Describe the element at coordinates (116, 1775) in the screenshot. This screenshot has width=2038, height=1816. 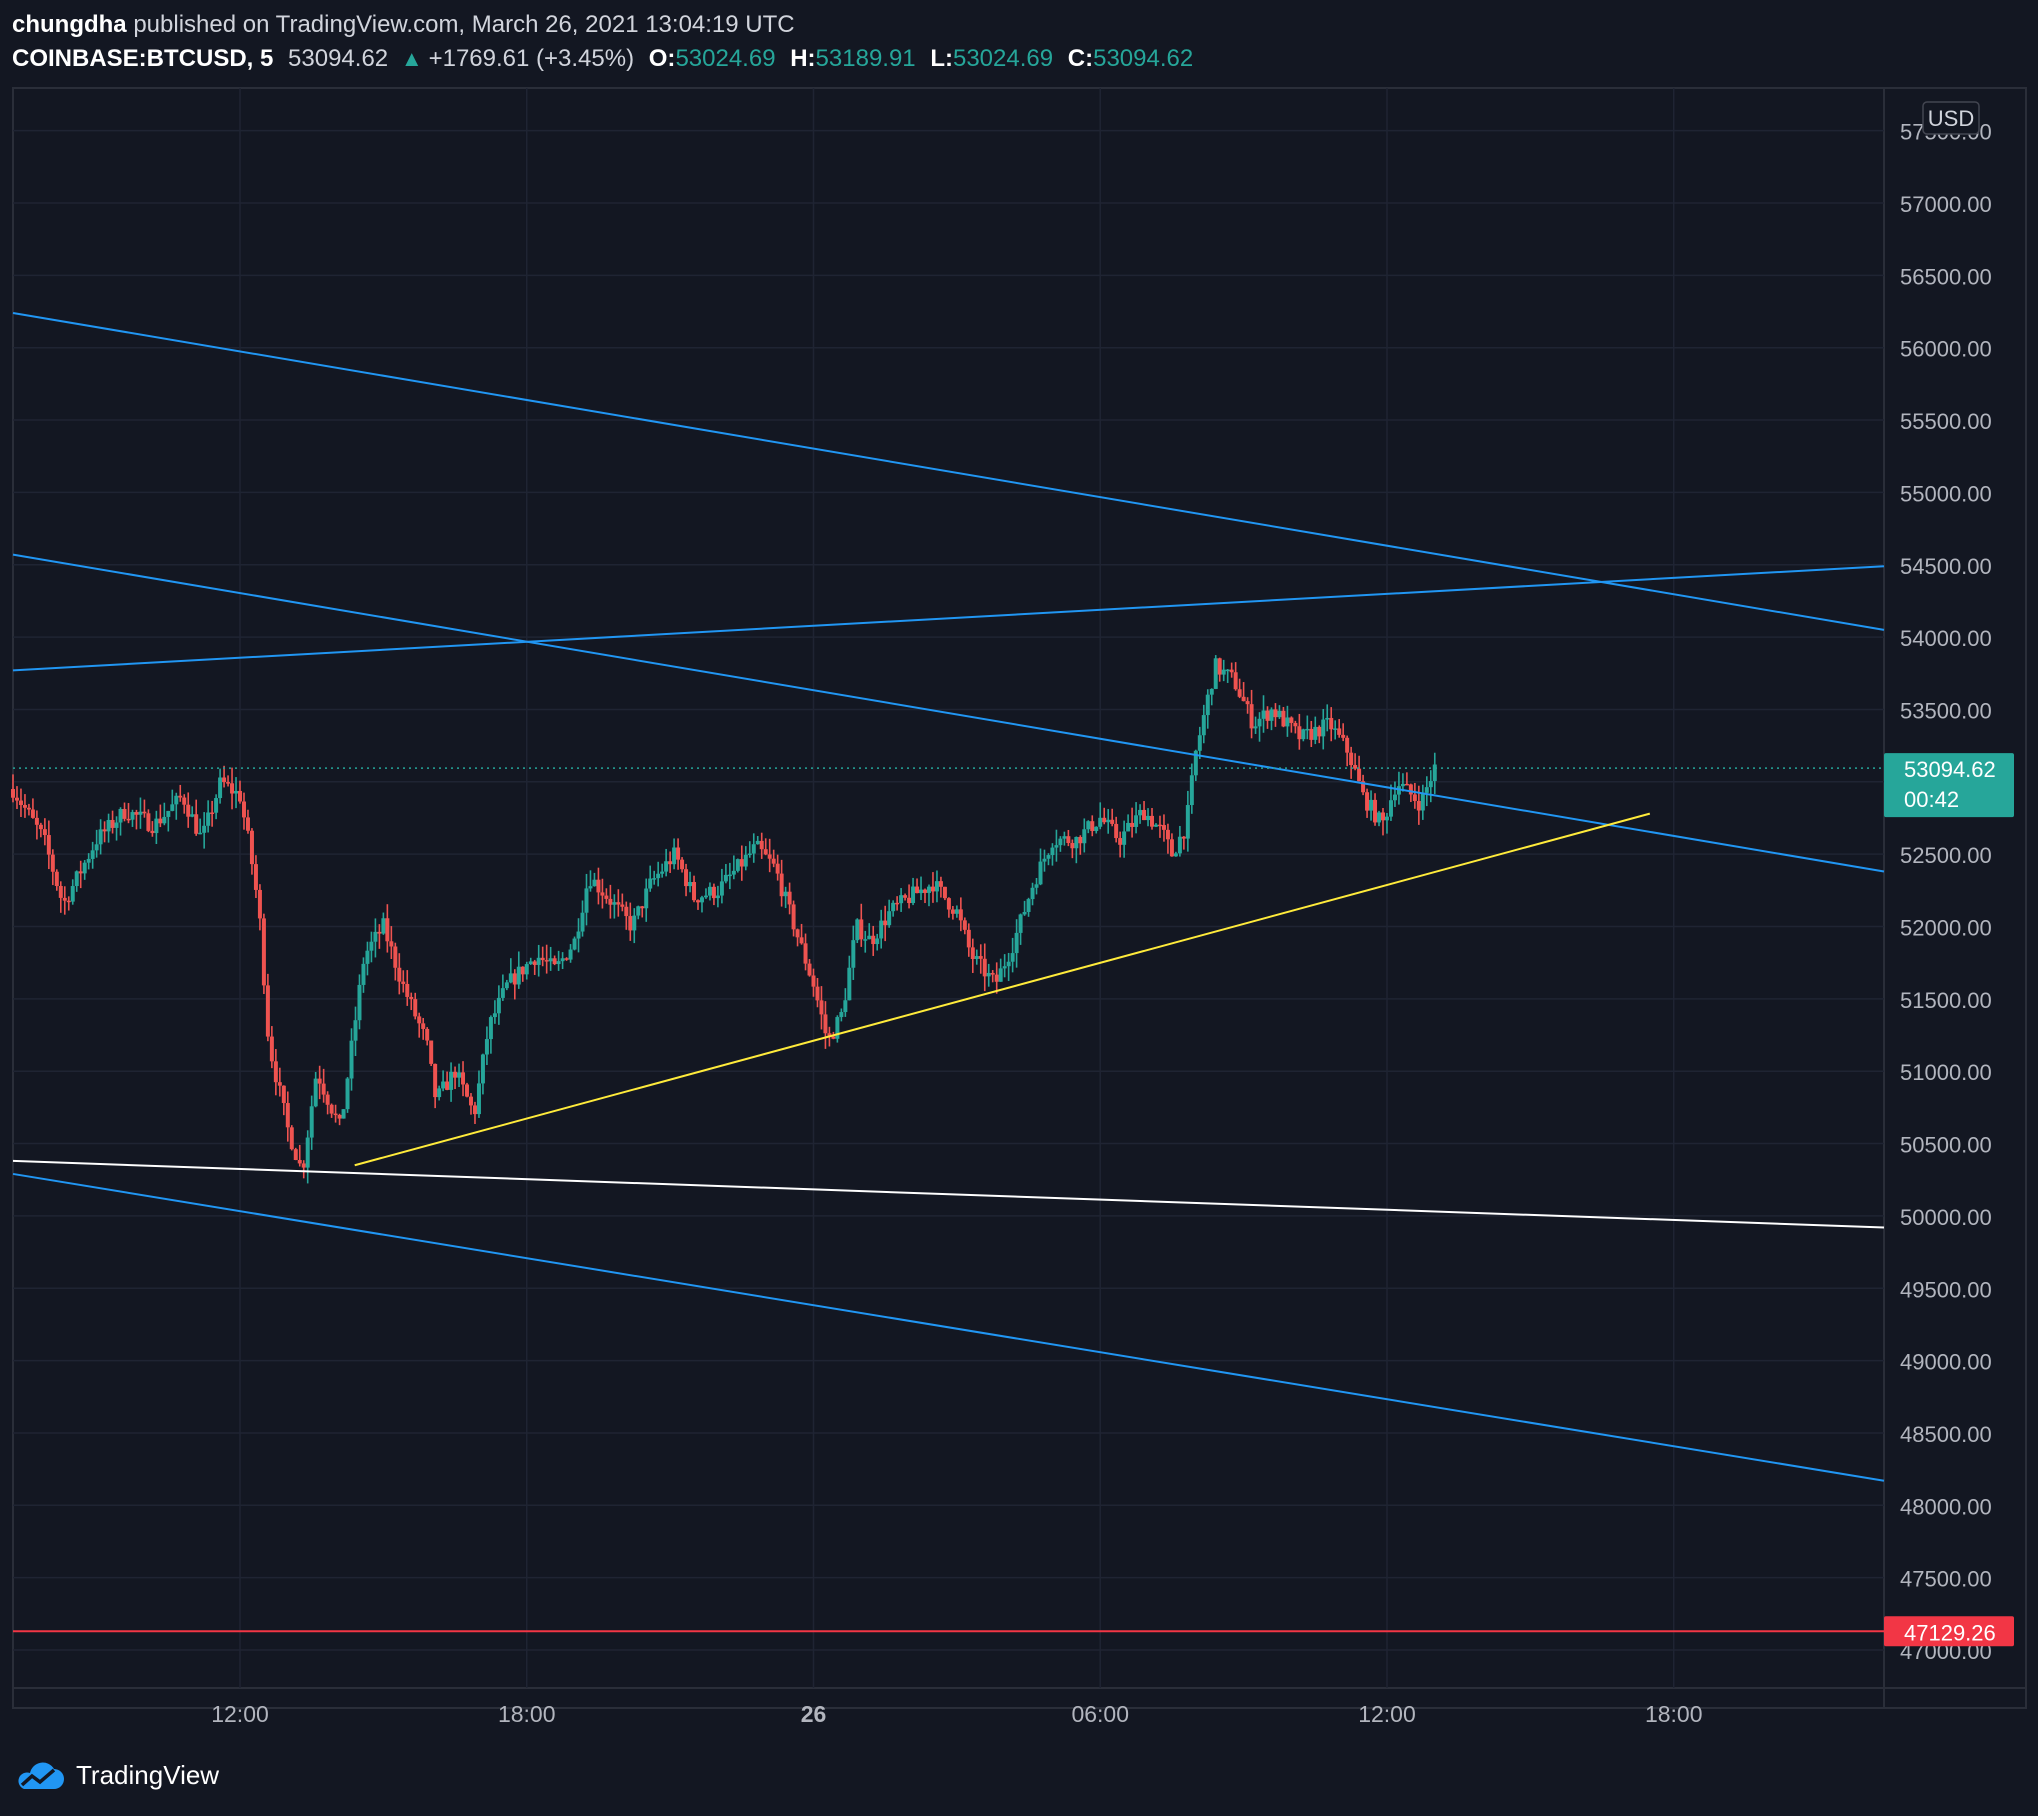
I see `footer-brand: TradingView` at that location.